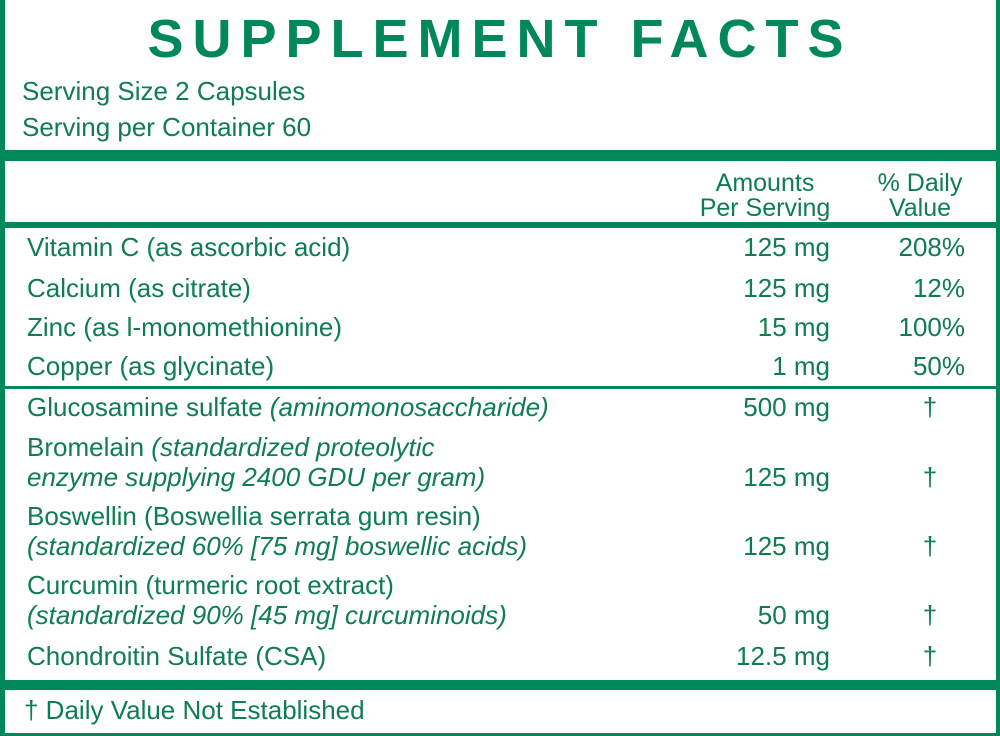 The height and width of the screenshot is (736, 1000). Describe the element at coordinates (786, 407) in the screenshot. I see `ingredient-amount: 500 mg` at that location.